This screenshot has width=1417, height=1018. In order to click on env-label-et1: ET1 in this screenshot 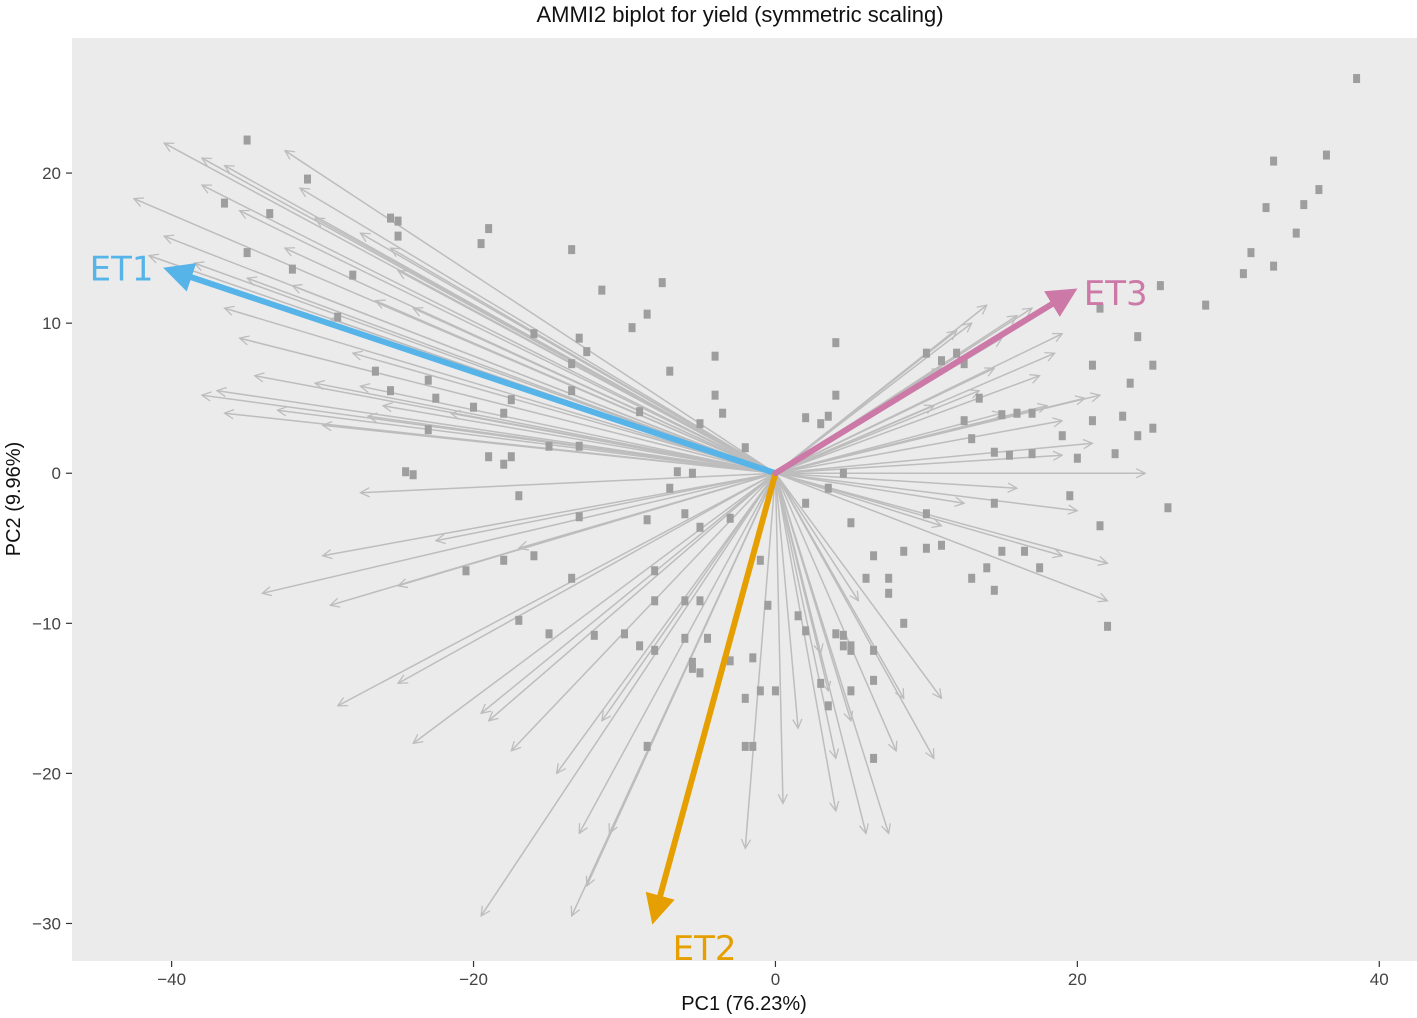, I will do `click(122, 270)`.